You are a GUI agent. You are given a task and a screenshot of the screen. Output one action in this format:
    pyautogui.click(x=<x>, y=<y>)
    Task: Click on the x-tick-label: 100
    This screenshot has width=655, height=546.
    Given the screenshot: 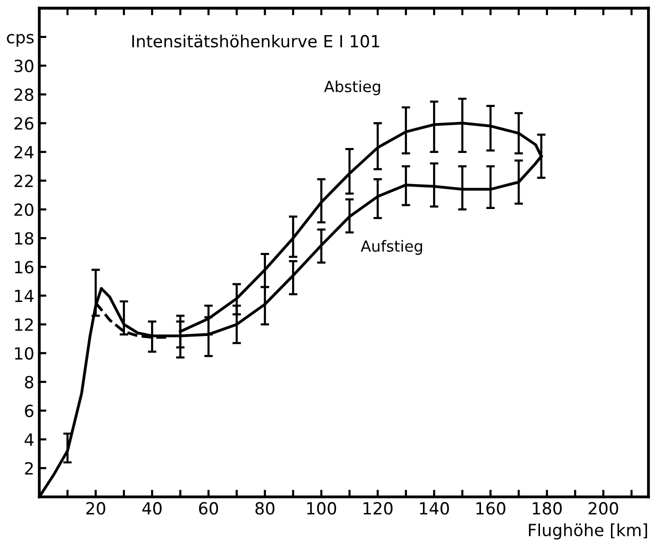 What is the action you would take?
    pyautogui.click(x=321, y=508)
    